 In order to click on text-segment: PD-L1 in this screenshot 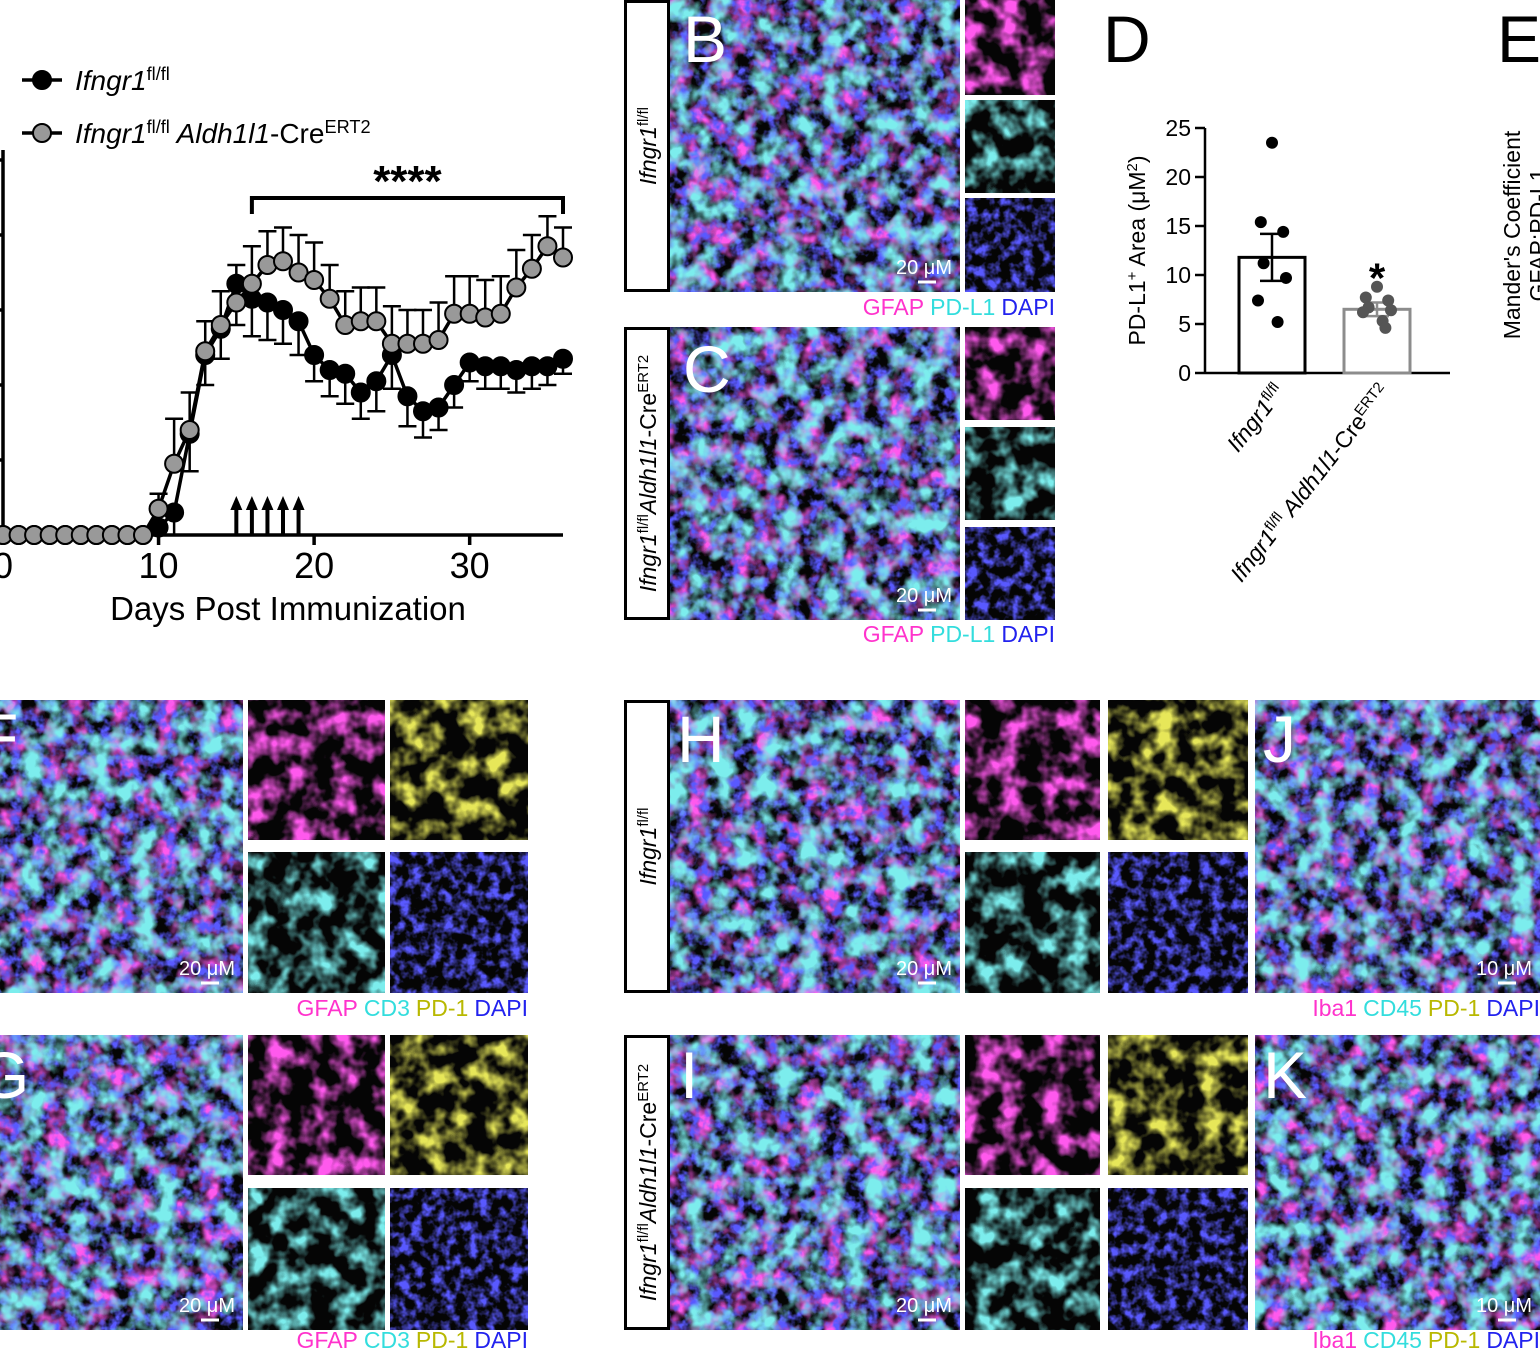, I will do `click(1137, 312)`.